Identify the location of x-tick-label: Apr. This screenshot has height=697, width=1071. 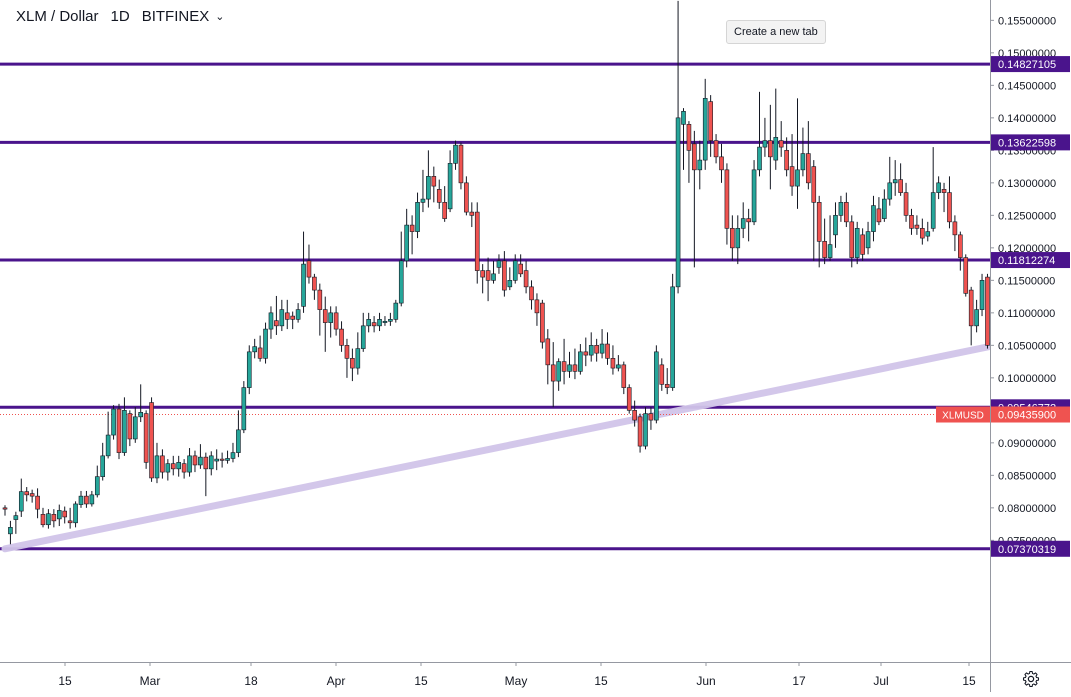
(336, 681).